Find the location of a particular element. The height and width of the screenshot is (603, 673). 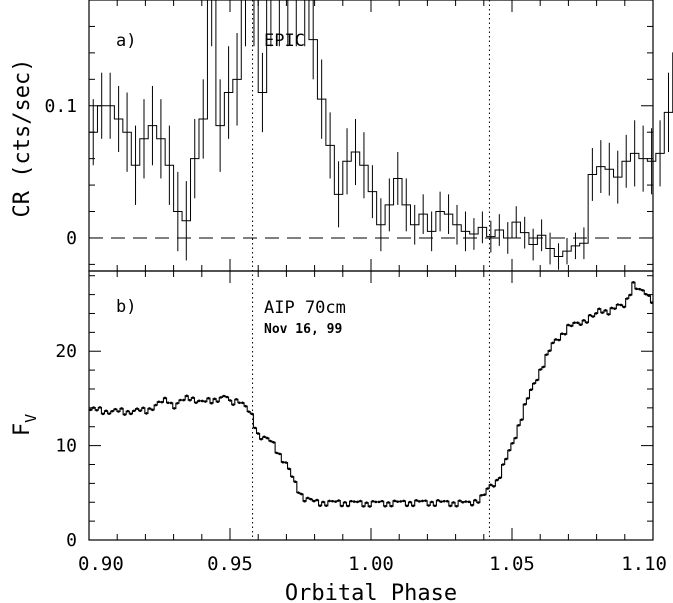

panel-b-y-tick-labels: 0 10 20 is located at coordinates (66, 446).